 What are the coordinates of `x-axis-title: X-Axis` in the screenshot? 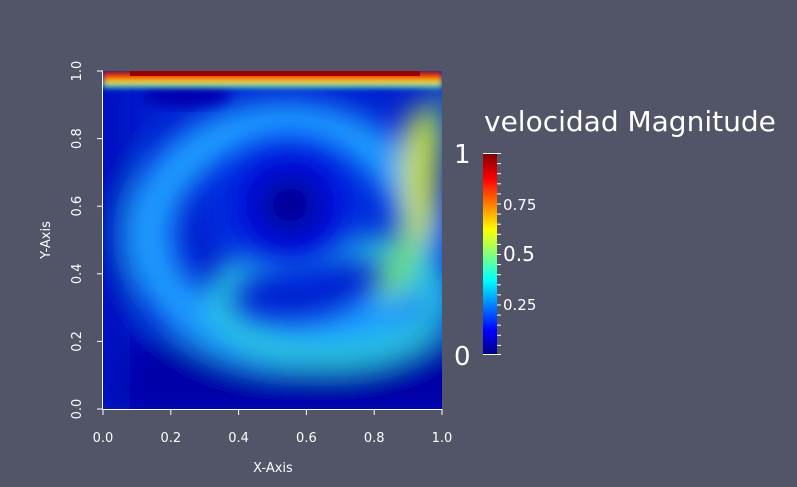 It's located at (273, 468).